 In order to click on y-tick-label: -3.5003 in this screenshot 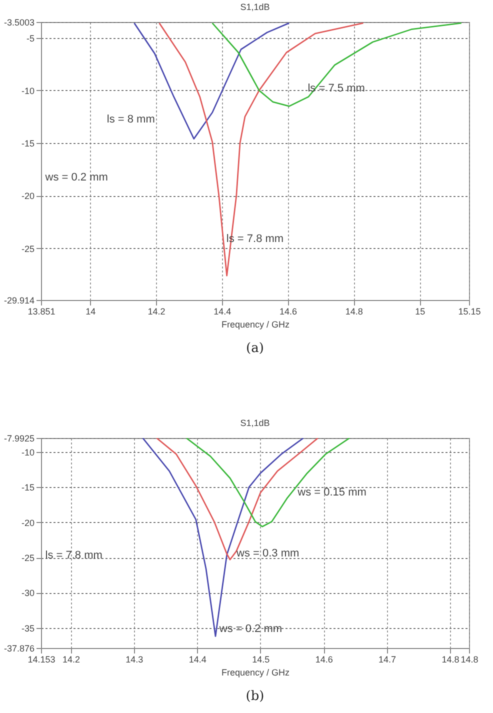, I will do `click(19, 23)`.